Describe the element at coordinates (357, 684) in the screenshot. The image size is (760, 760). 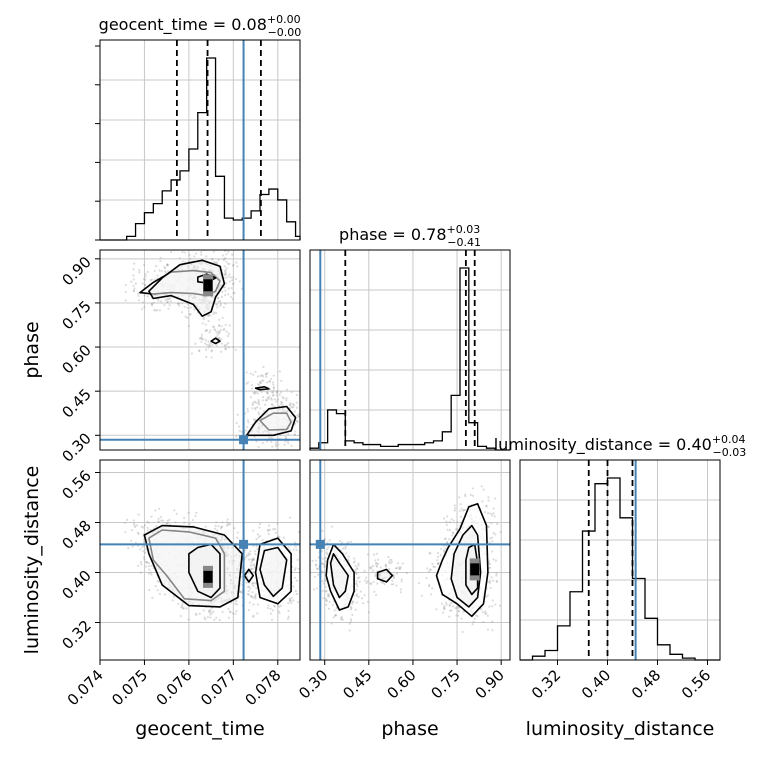
I see `phase-xtick-label-1: 0.45` at that location.